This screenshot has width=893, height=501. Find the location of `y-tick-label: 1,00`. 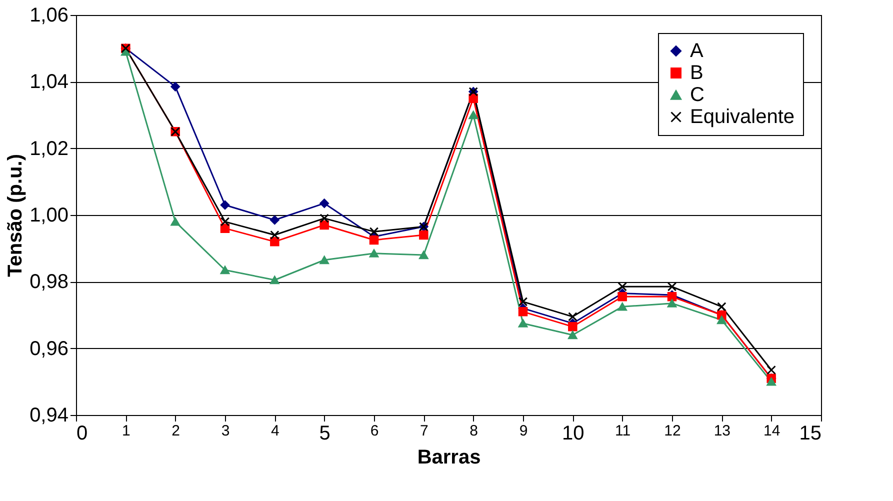

y-tick-label: 1,00 is located at coordinates (49, 215).